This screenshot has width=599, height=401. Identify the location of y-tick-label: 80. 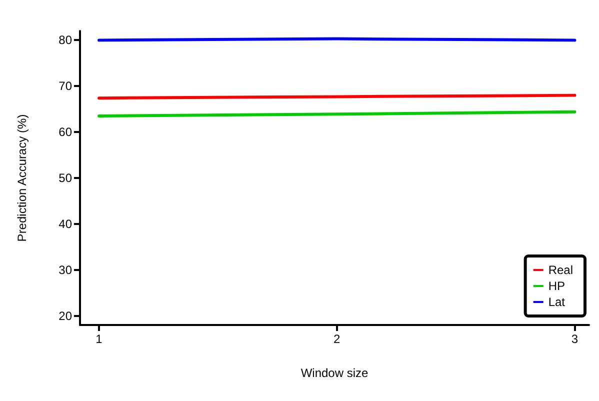
(65, 40).